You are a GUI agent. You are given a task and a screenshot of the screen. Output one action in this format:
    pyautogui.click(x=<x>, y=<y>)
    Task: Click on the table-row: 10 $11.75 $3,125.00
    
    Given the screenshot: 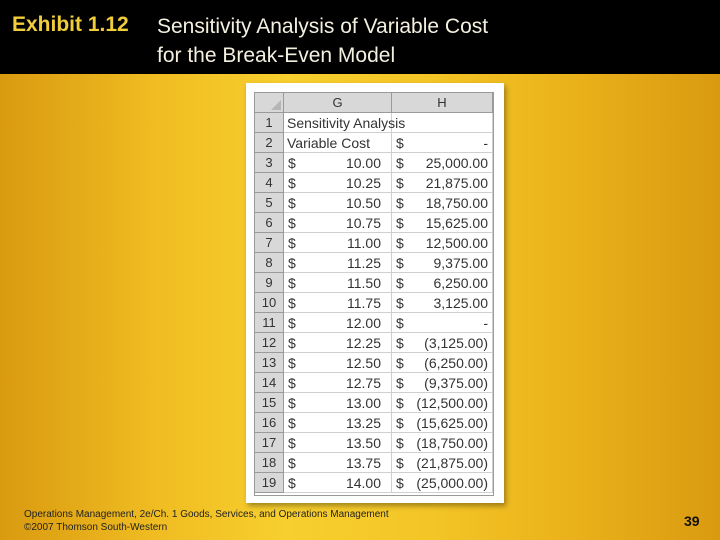 What is the action you would take?
    pyautogui.click(x=374, y=303)
    